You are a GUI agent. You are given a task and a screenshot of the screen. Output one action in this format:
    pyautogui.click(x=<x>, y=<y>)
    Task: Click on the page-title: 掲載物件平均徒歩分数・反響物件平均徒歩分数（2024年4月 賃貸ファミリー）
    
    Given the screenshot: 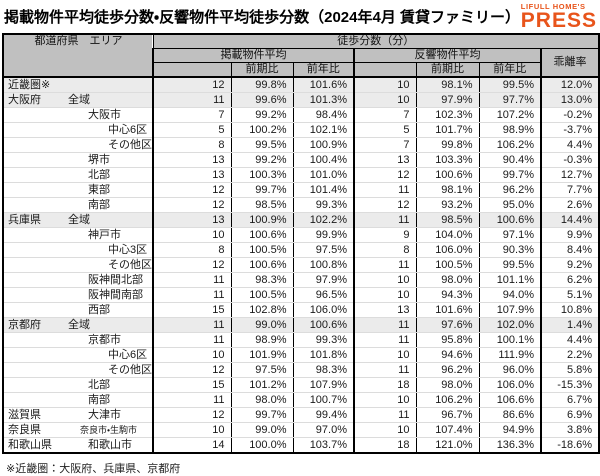 What is the action you would take?
    pyautogui.click(x=262, y=17)
    